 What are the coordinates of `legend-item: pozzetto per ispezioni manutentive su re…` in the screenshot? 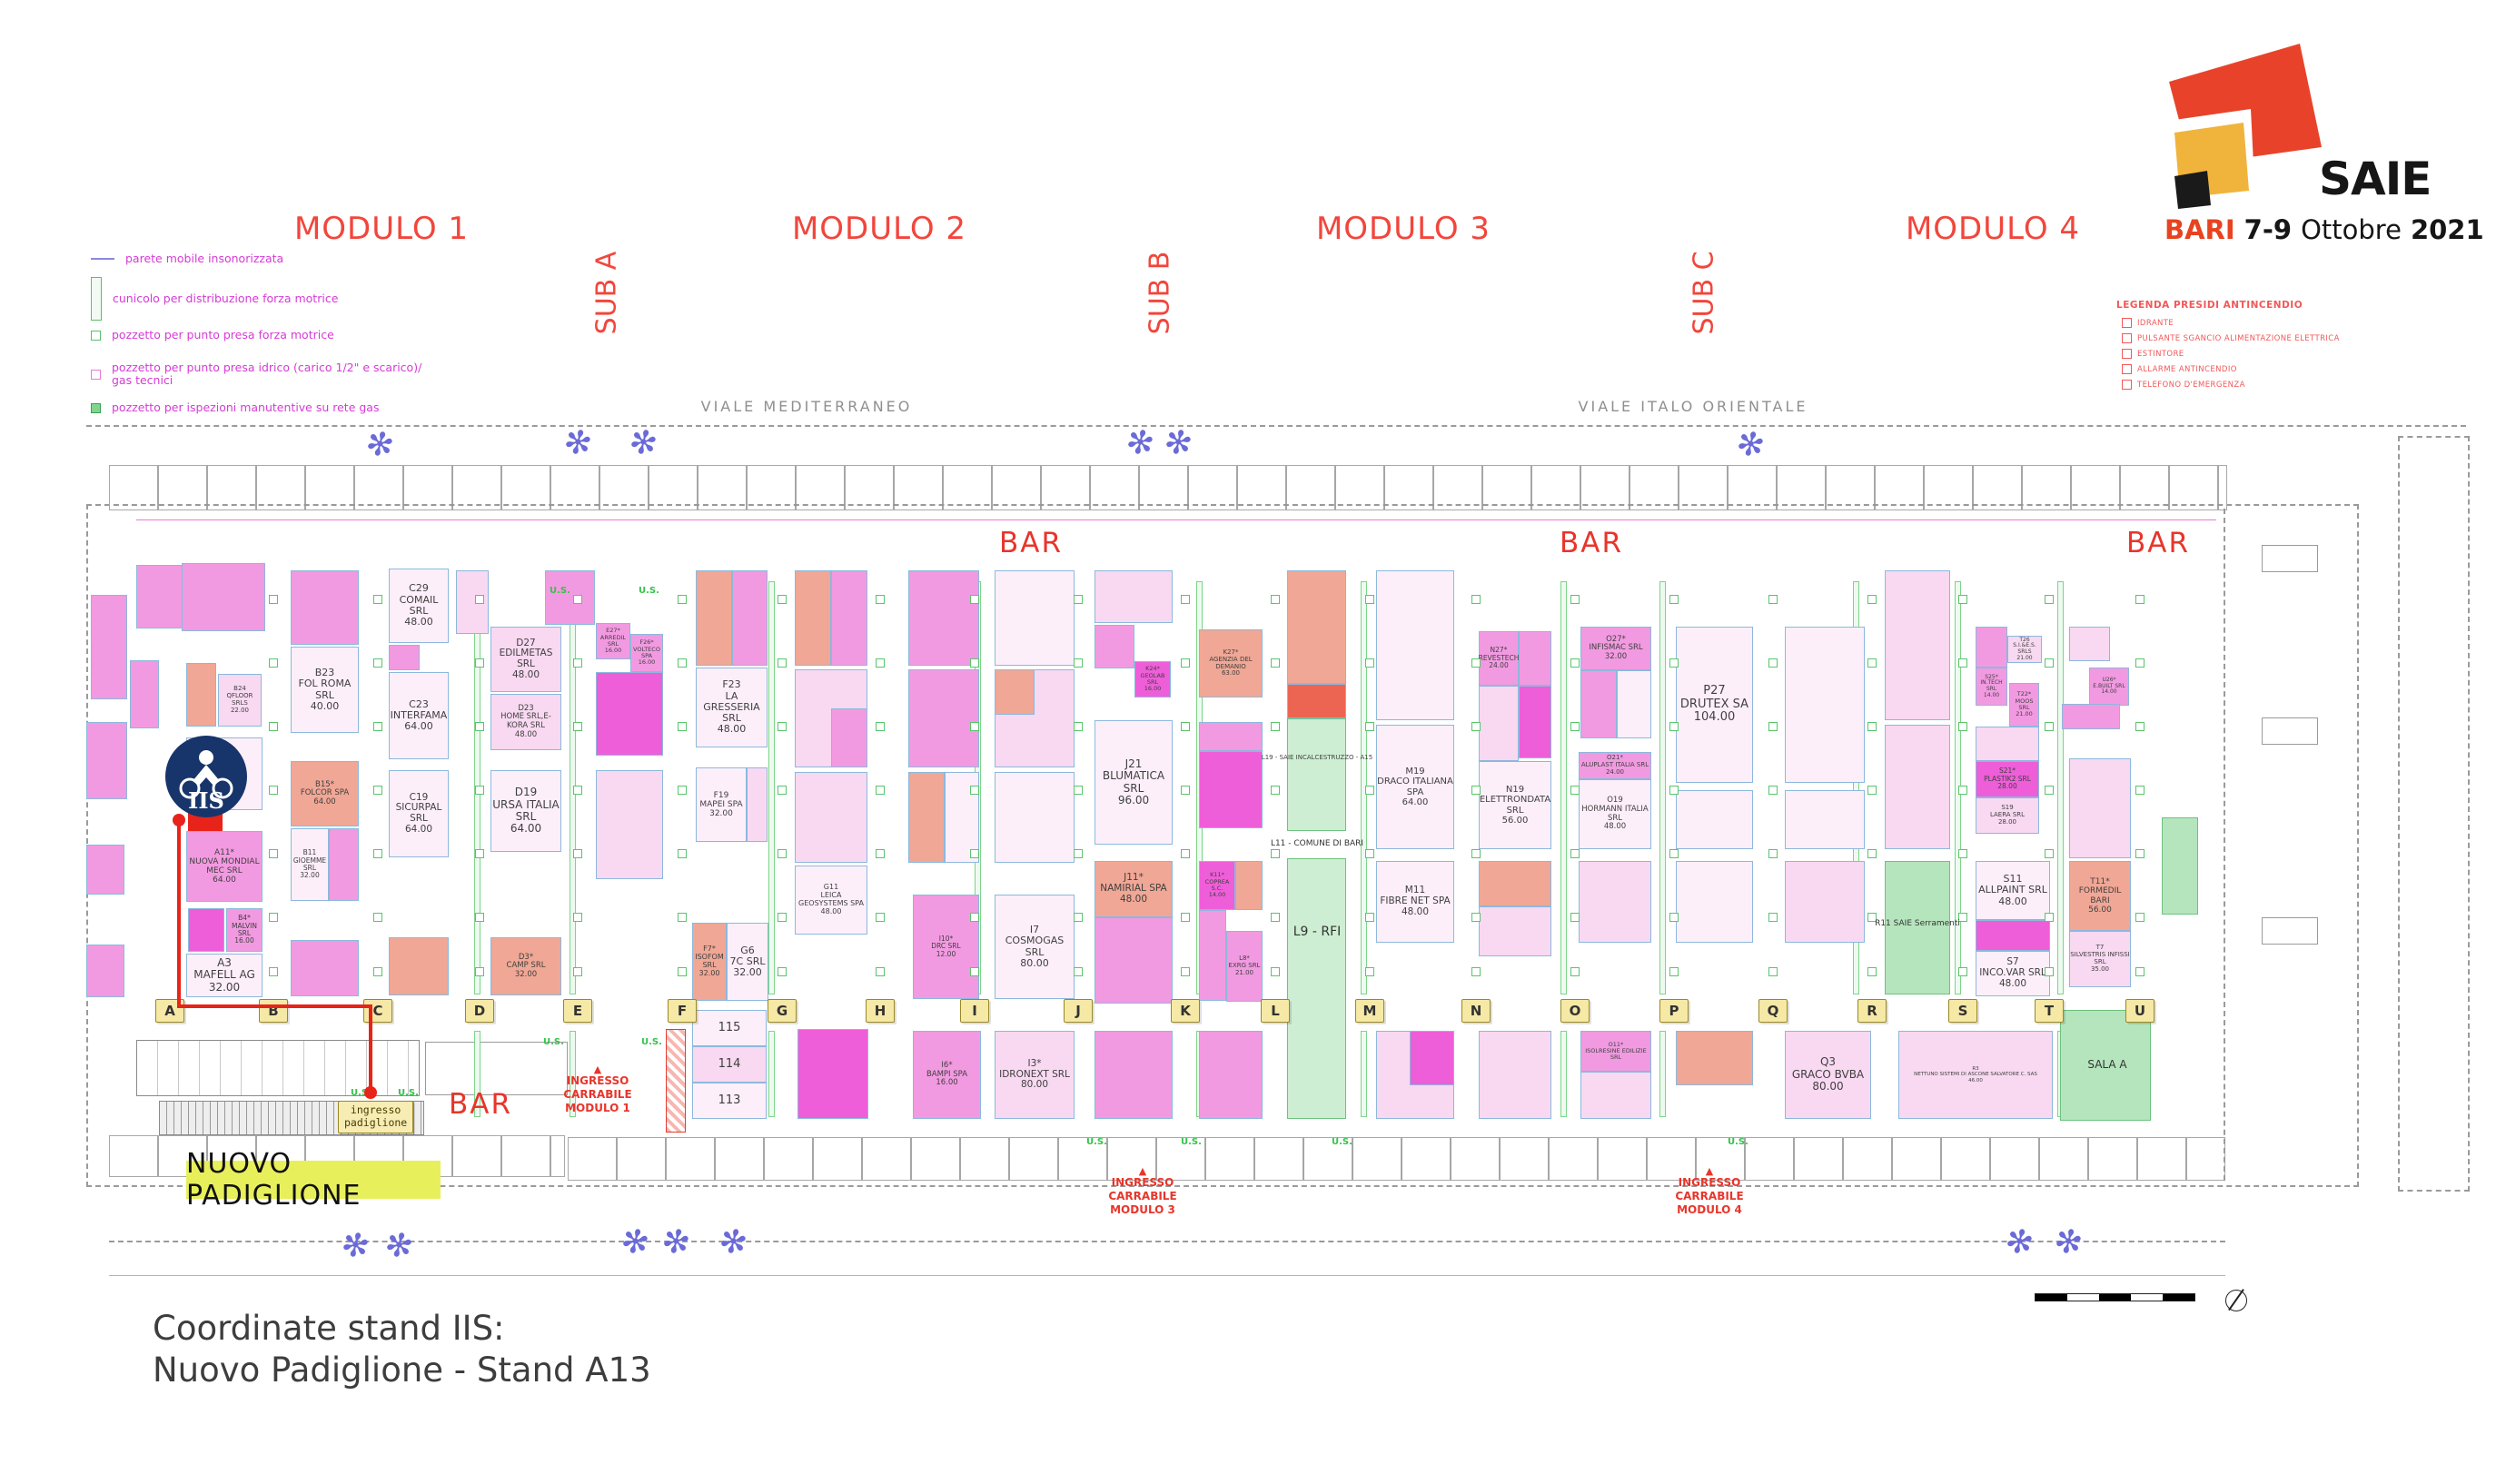 It's located at (235, 407).